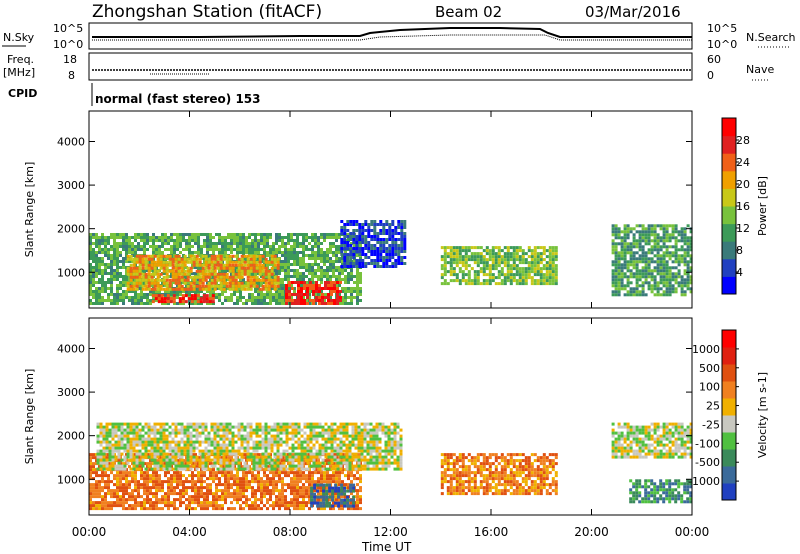 The height and width of the screenshot is (554, 800). What do you see at coordinates (743, 140) in the screenshot?
I see `colorbar-tick-label: 28` at bounding box center [743, 140].